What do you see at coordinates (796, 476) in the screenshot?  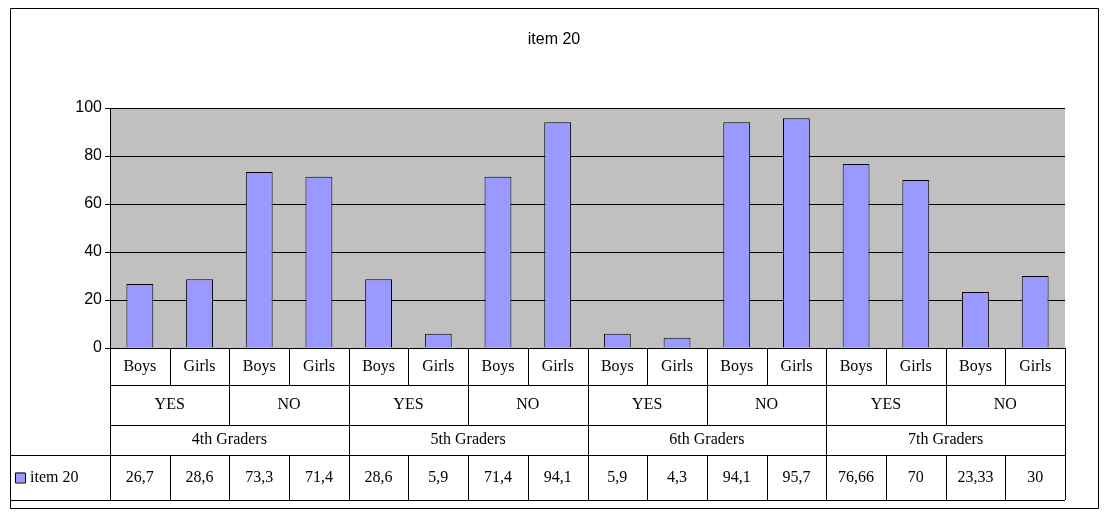 I see `data-label: 95,7` at bounding box center [796, 476].